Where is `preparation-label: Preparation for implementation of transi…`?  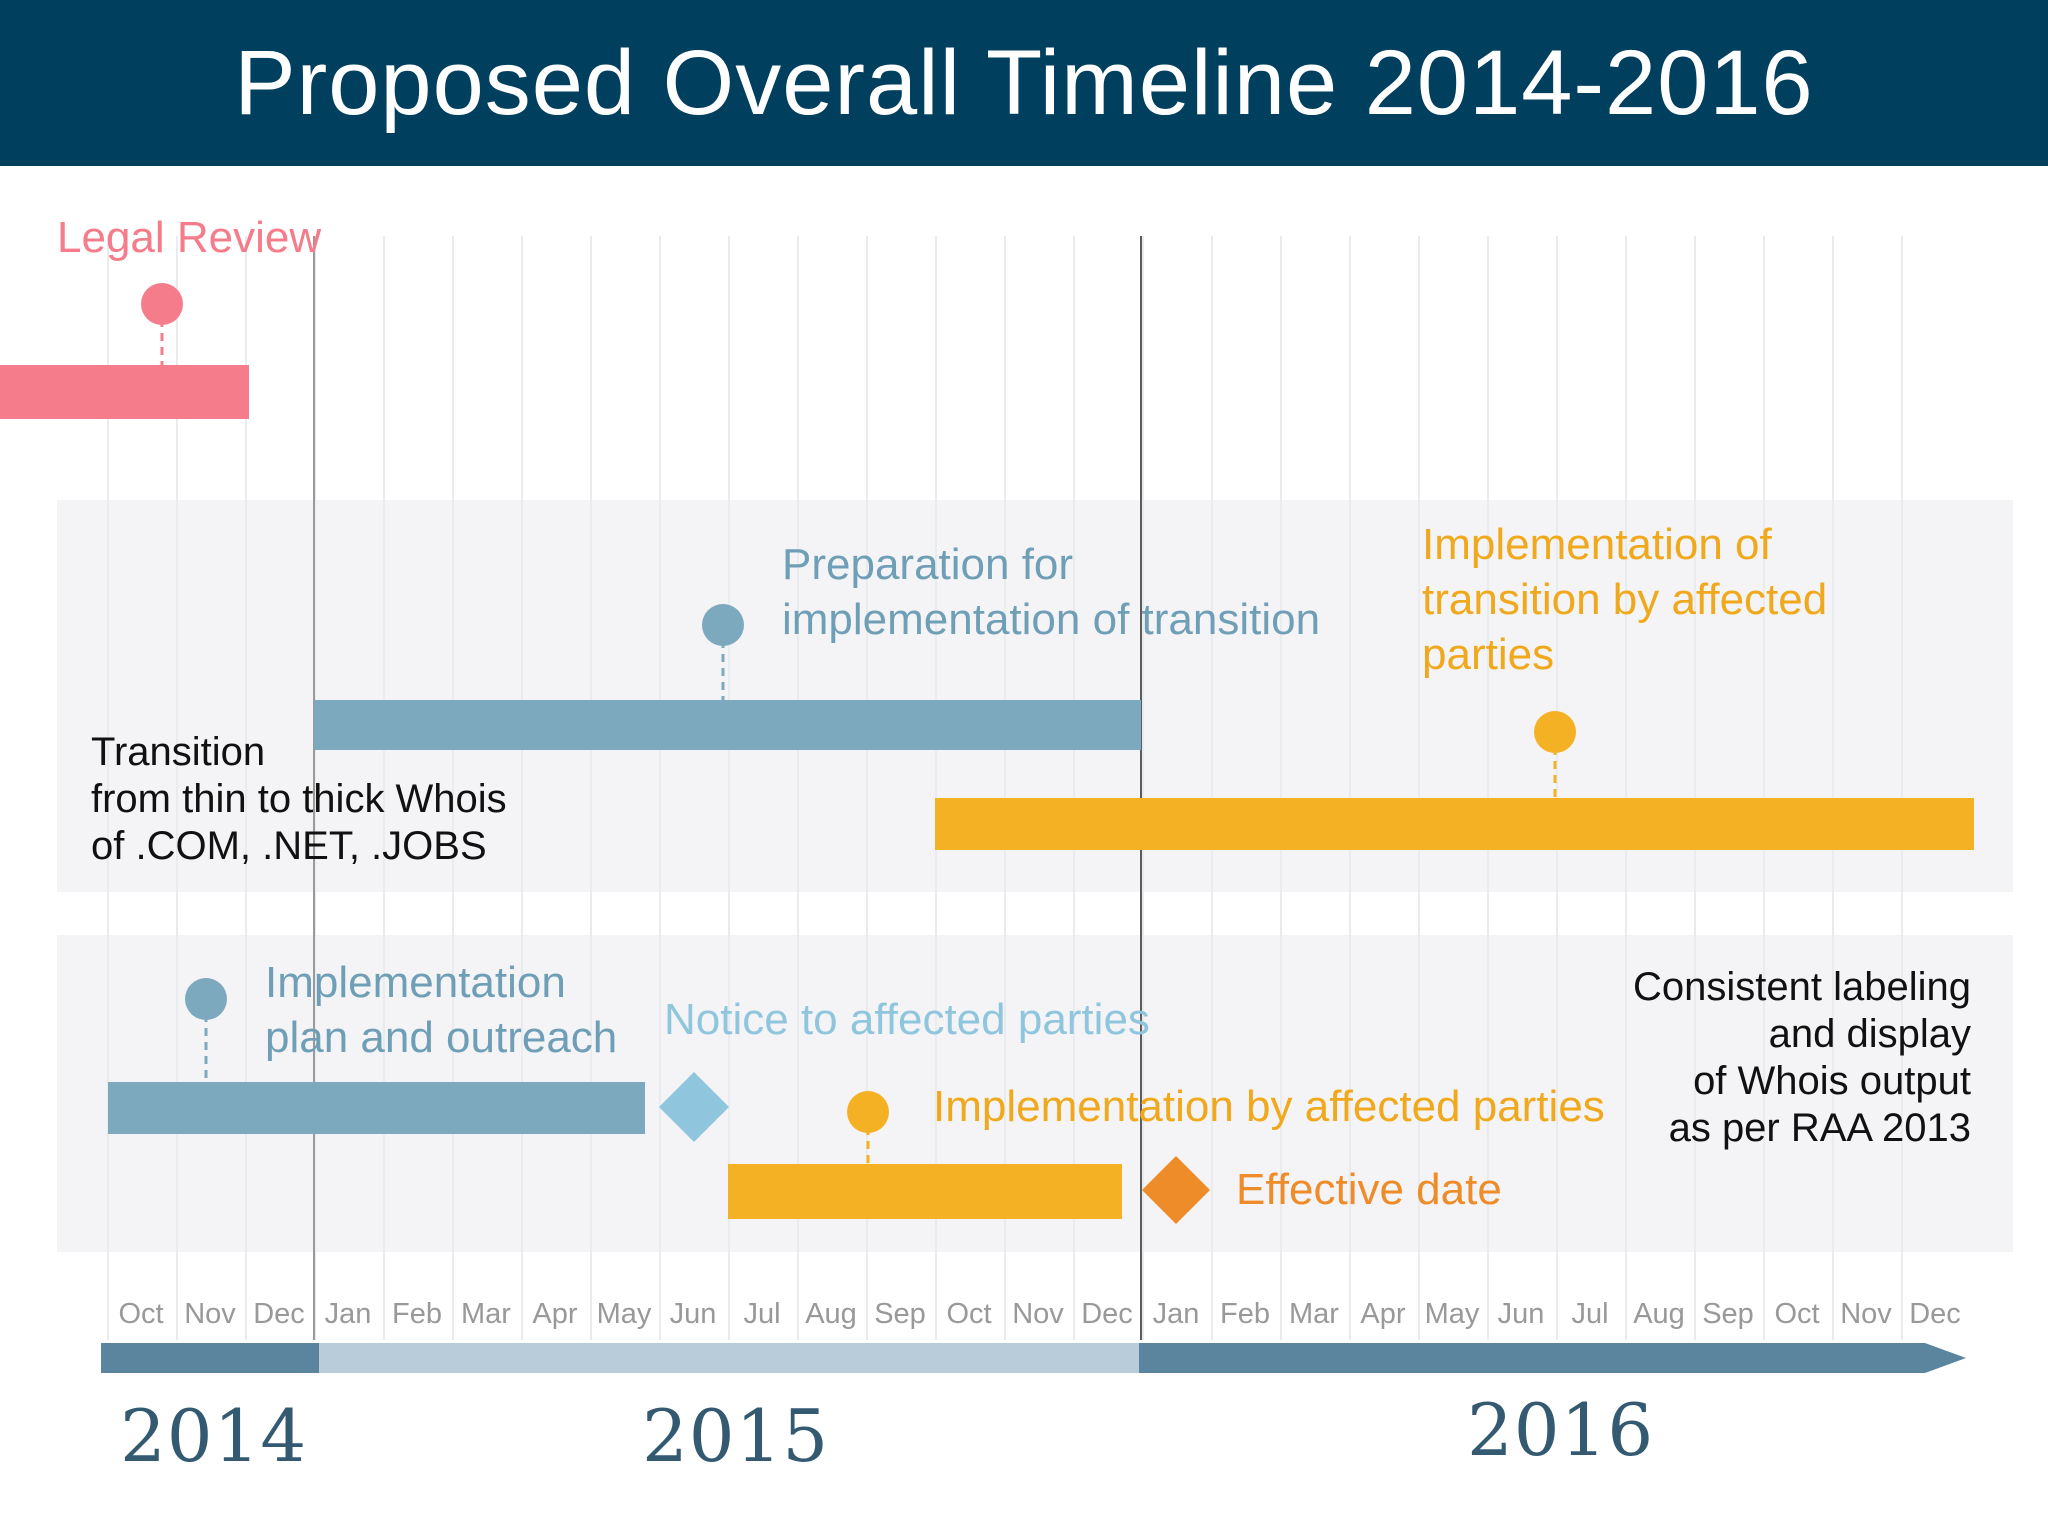 preparation-label: Preparation for implementation of transi… is located at coordinates (1051, 592).